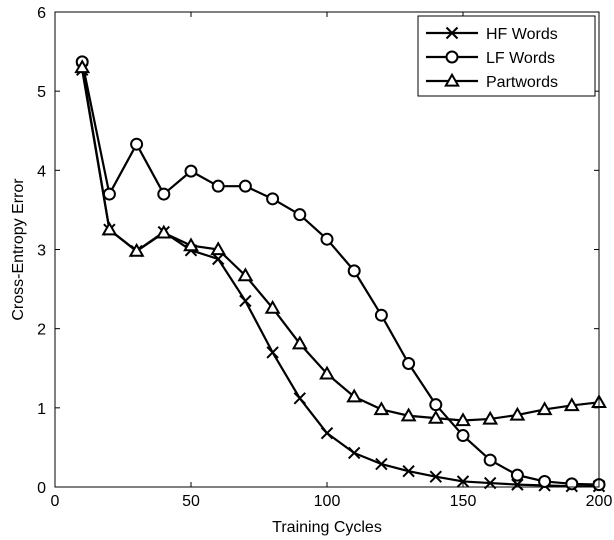 The image size is (614, 540). I want to click on legend-item: HF Words, so click(492, 34).